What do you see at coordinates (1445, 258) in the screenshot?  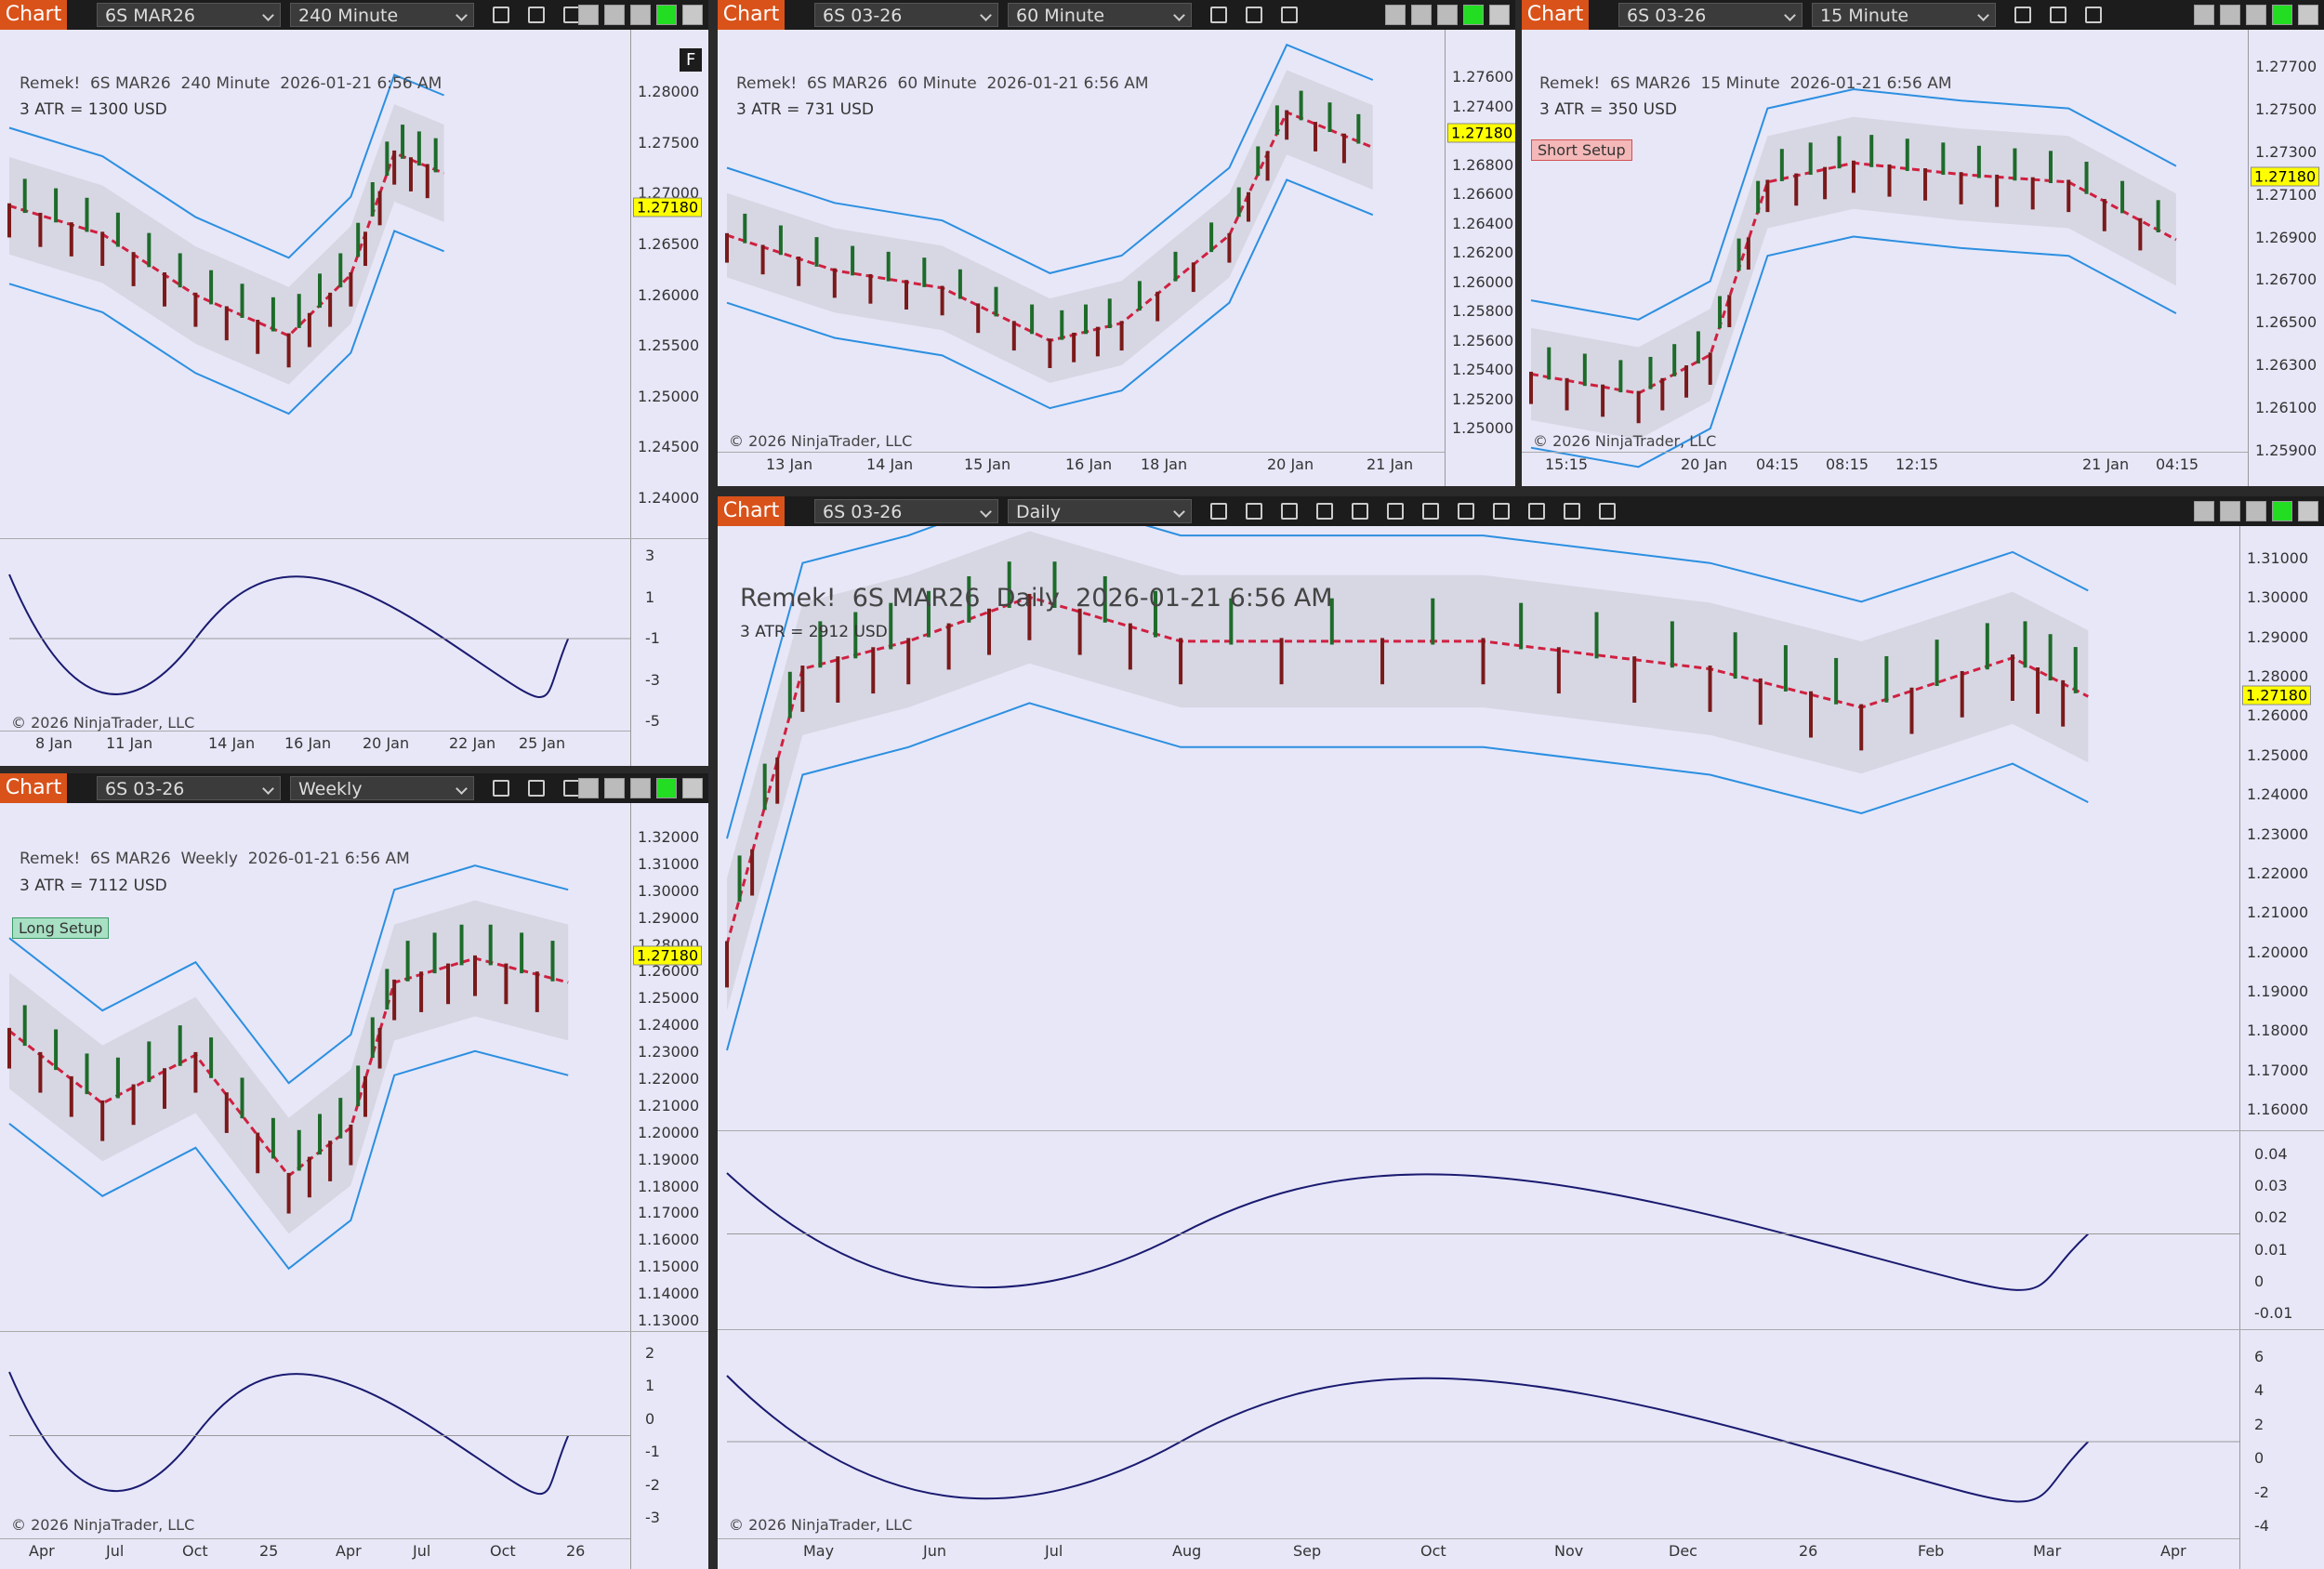 I see `price-axis-border` at bounding box center [1445, 258].